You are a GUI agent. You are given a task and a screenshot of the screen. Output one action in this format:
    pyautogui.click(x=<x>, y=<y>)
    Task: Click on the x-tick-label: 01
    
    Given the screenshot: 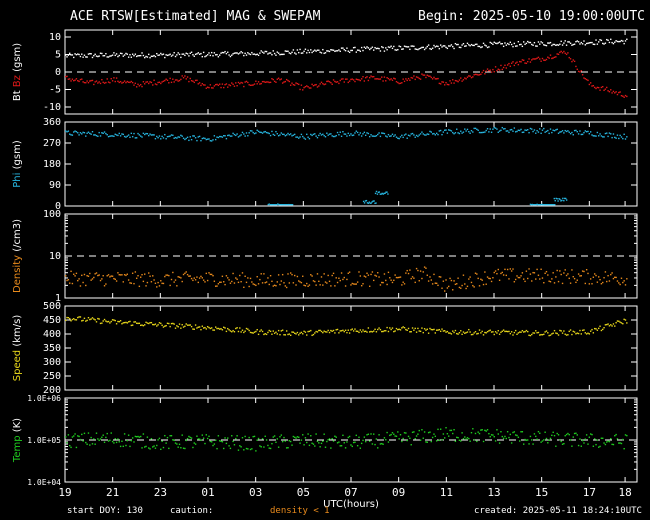 What is the action you would take?
    pyautogui.click(x=207, y=492)
    